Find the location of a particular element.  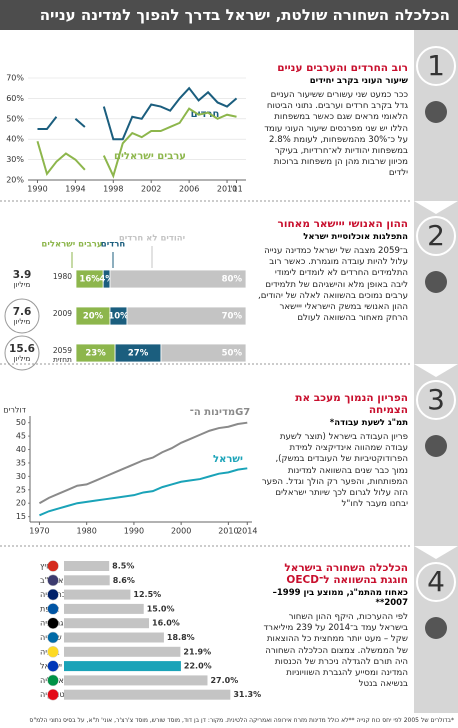

value-label: 70% is located at coordinates (232, 317).